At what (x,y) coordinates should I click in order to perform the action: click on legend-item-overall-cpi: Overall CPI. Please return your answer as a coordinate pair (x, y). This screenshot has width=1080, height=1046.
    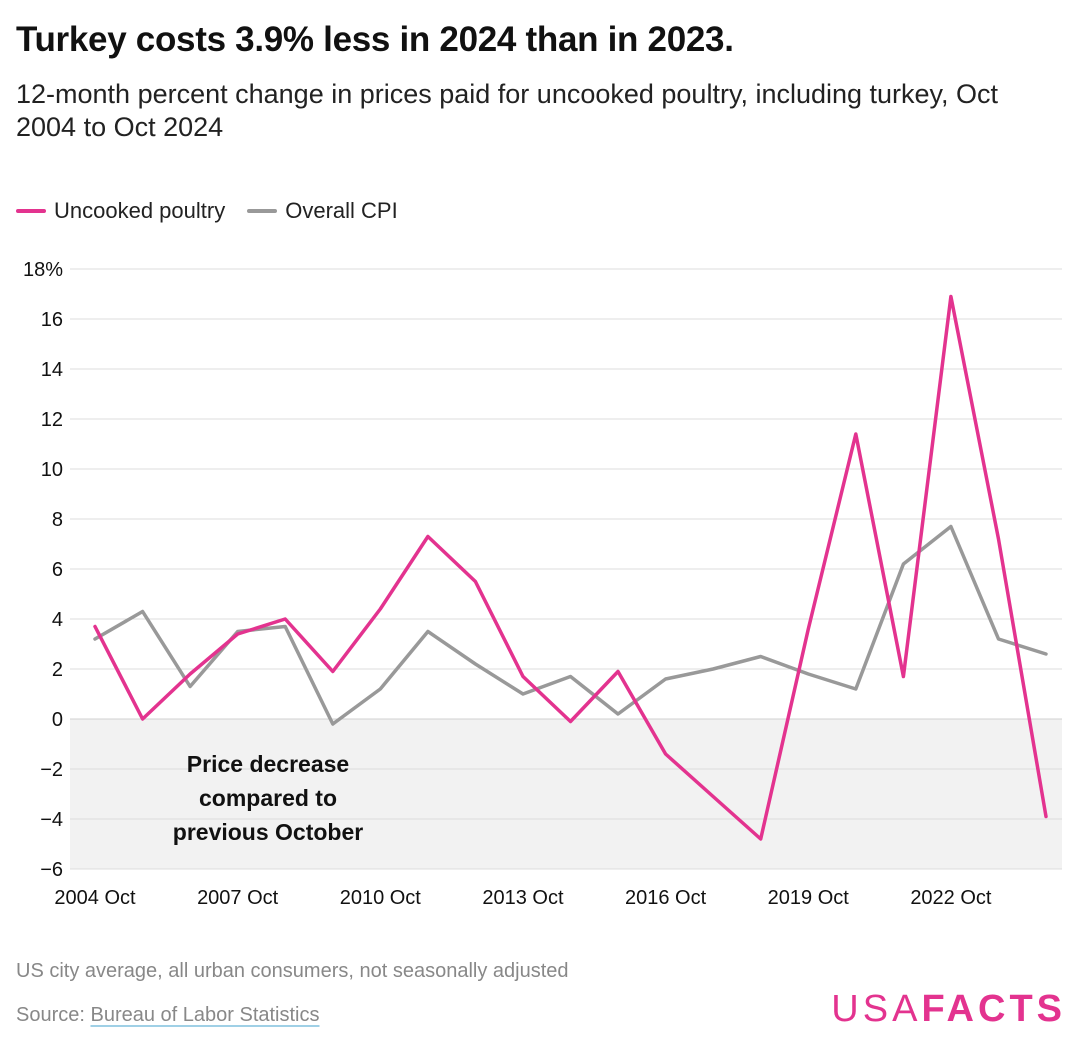
    Looking at the image, I should click on (322, 211).